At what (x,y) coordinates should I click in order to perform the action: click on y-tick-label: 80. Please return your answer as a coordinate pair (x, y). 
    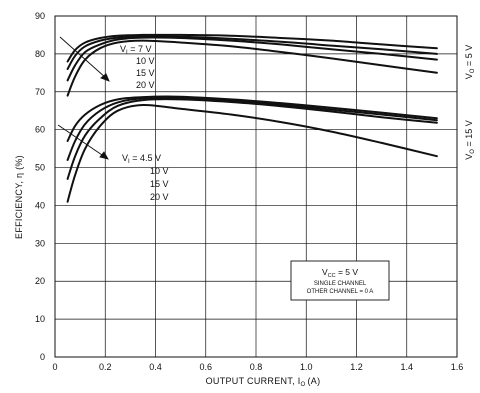
    Looking at the image, I should click on (40, 54).